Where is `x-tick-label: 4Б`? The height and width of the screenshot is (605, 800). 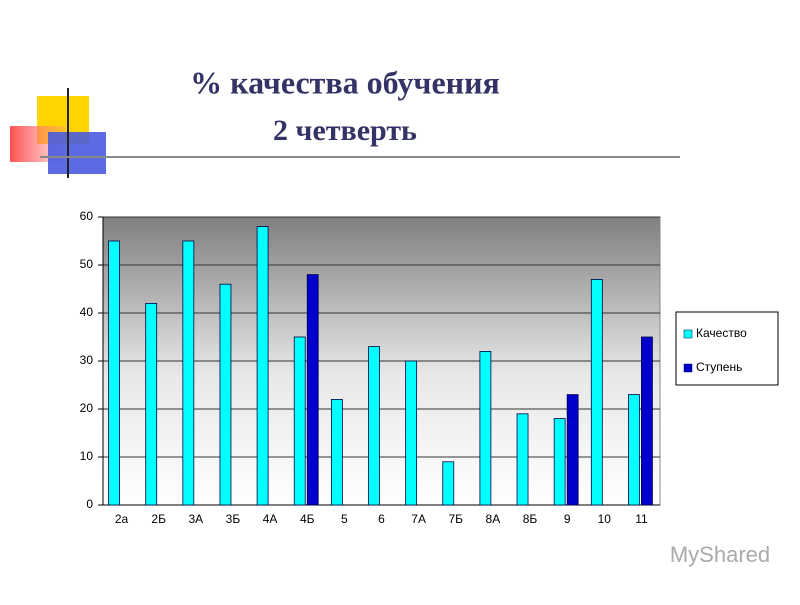
x-tick-label: 4Б is located at coordinates (307, 519).